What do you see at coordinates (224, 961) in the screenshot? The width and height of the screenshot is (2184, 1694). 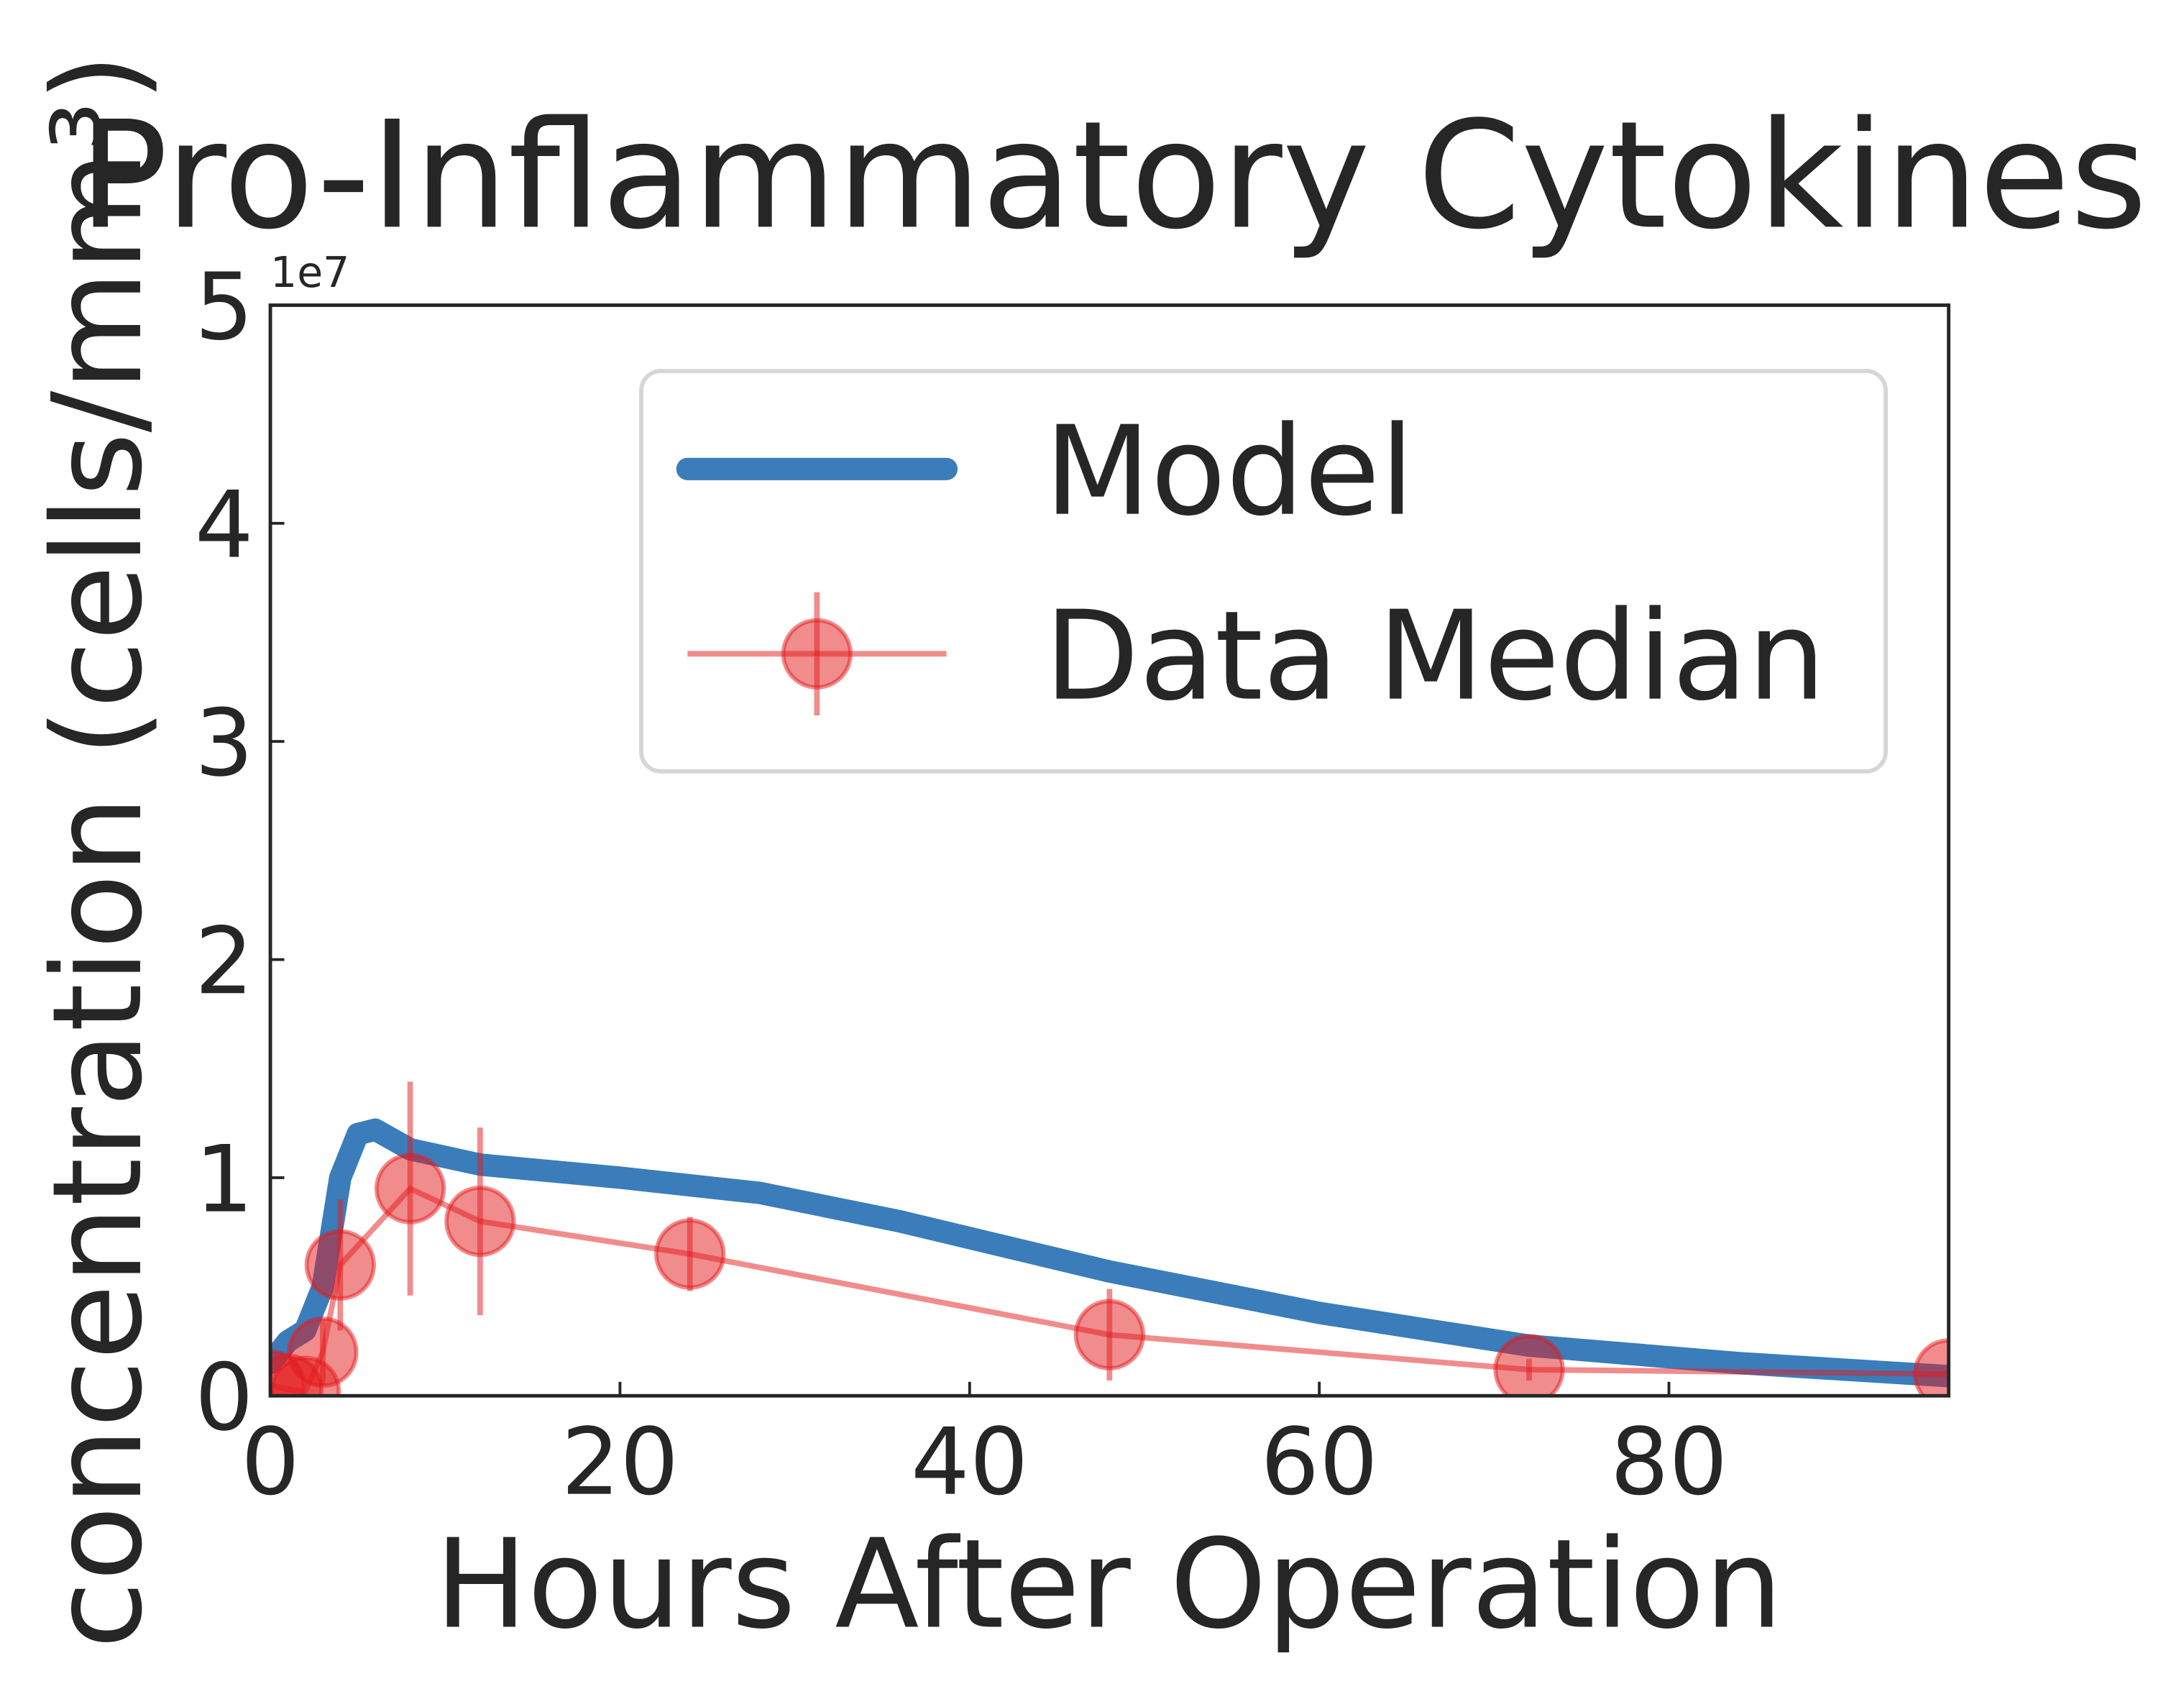 I see `y-tick-label: 2` at bounding box center [224, 961].